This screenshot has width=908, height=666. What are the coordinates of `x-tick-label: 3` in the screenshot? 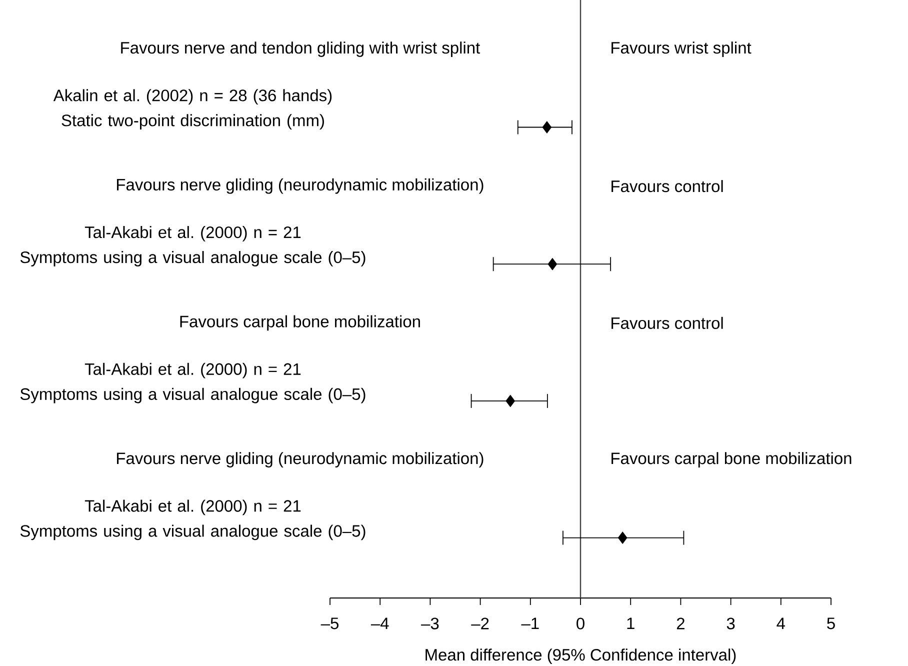 It's located at (730, 624).